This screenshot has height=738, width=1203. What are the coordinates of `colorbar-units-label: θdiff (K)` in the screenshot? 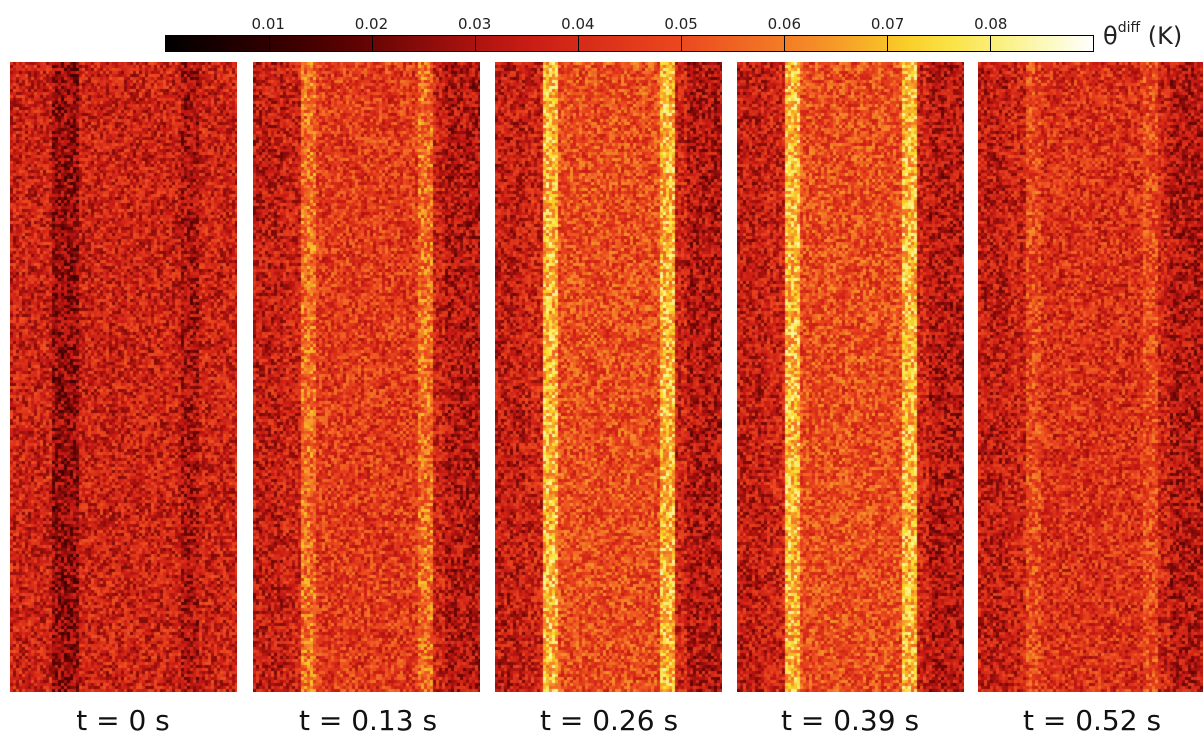 It's located at (1143, 35).